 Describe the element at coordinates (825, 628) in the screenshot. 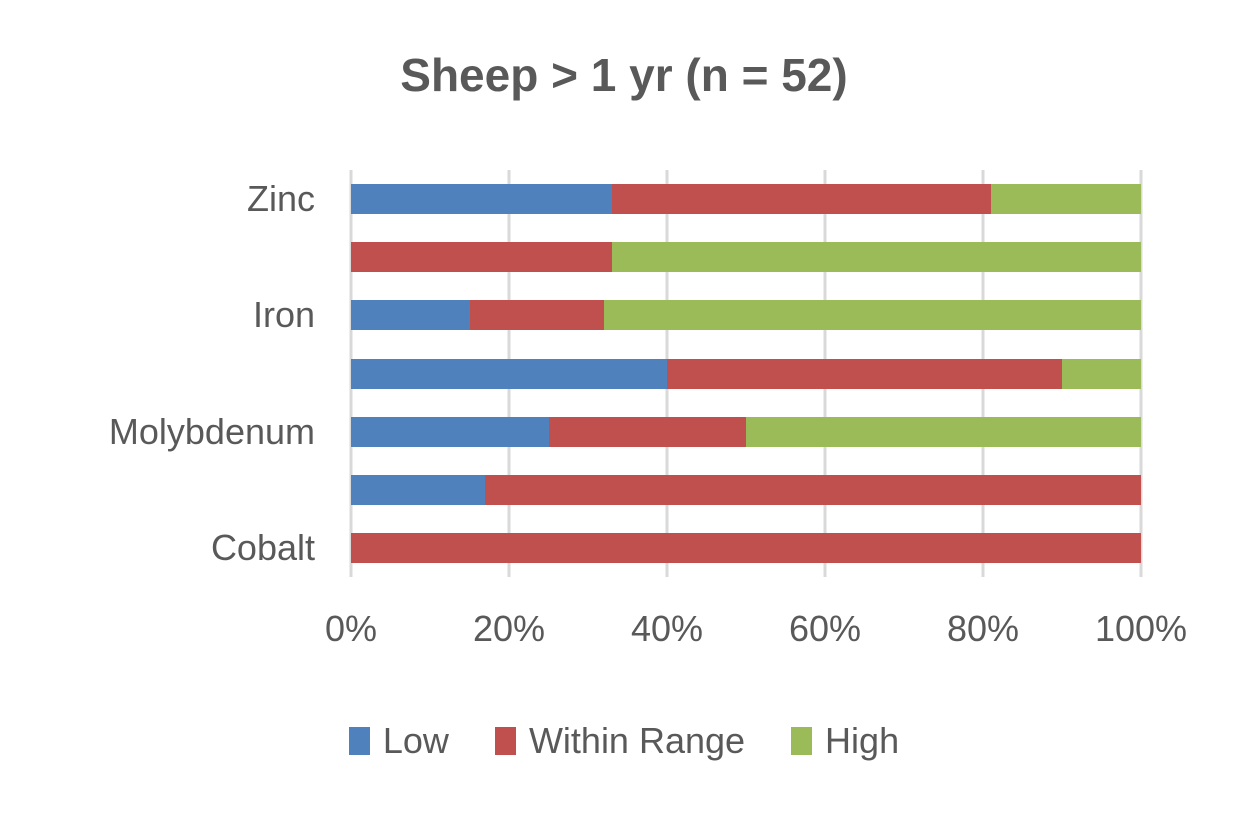

I see `x-tick-label-60%: 60%` at that location.